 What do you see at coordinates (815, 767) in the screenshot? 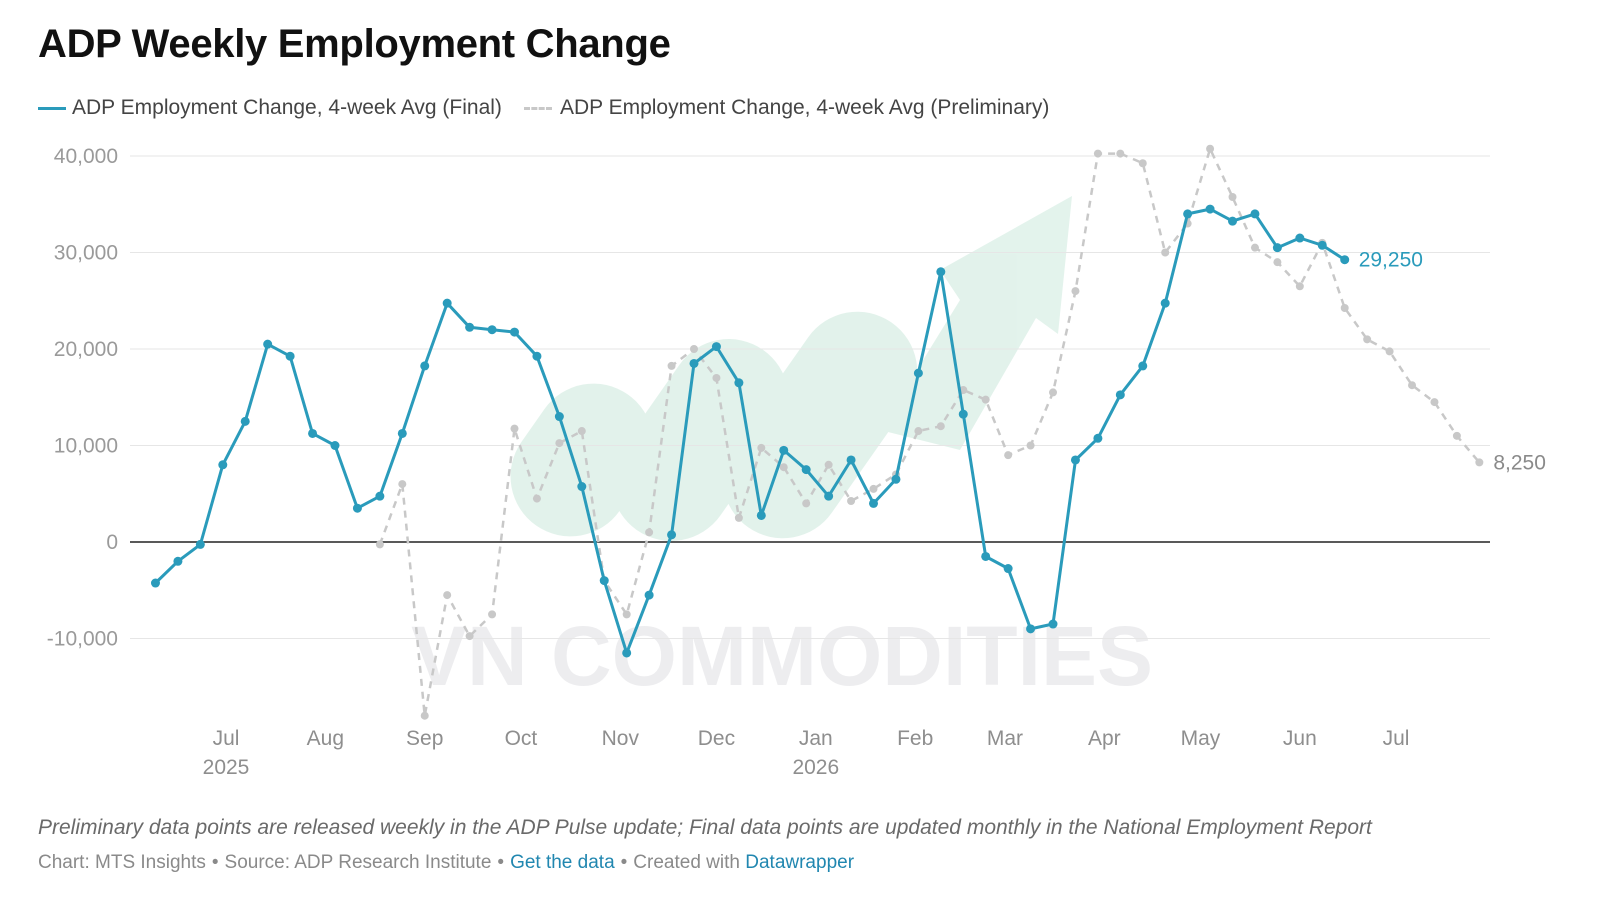
I see `x-tick-year-label: 2026` at bounding box center [815, 767].